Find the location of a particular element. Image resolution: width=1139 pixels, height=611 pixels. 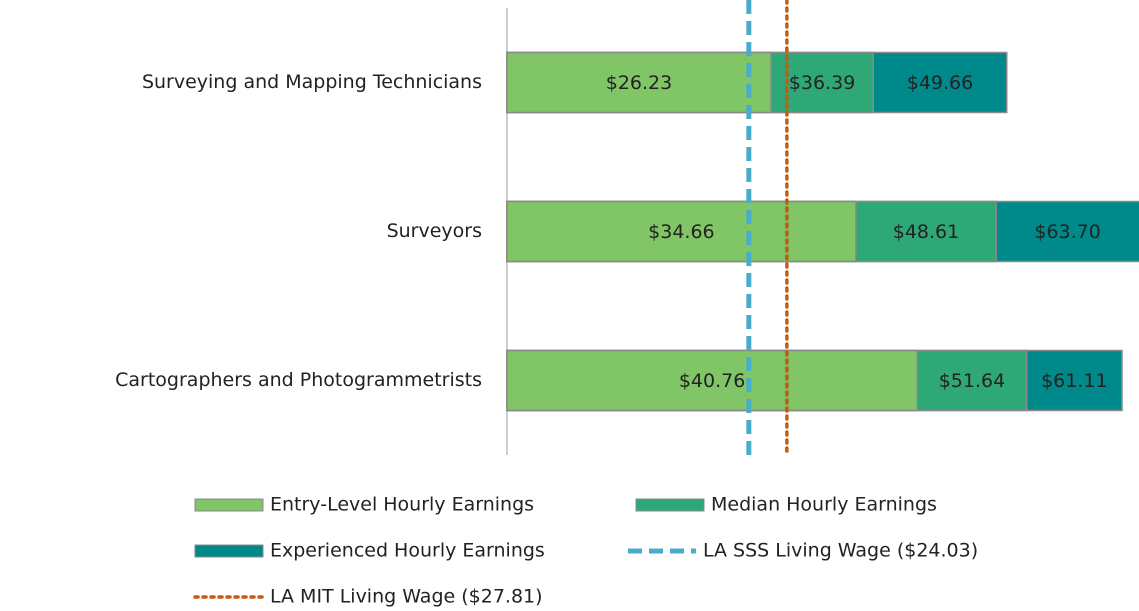

value-label: $26.23 is located at coordinates (639, 83).